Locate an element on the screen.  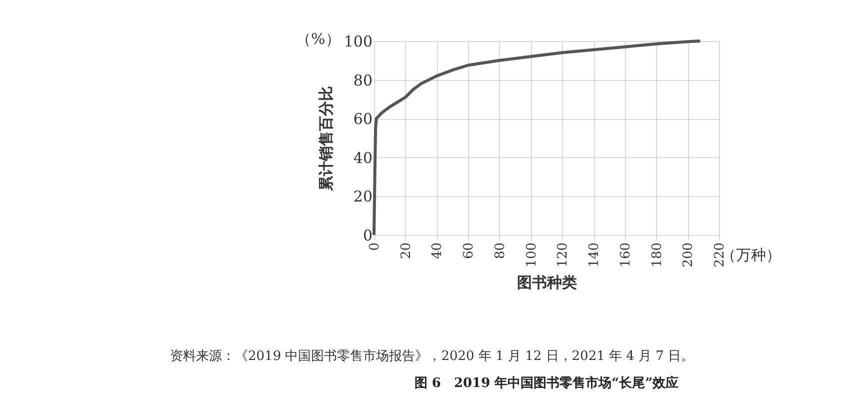
x-tick-label: 0 is located at coordinates (375, 246).